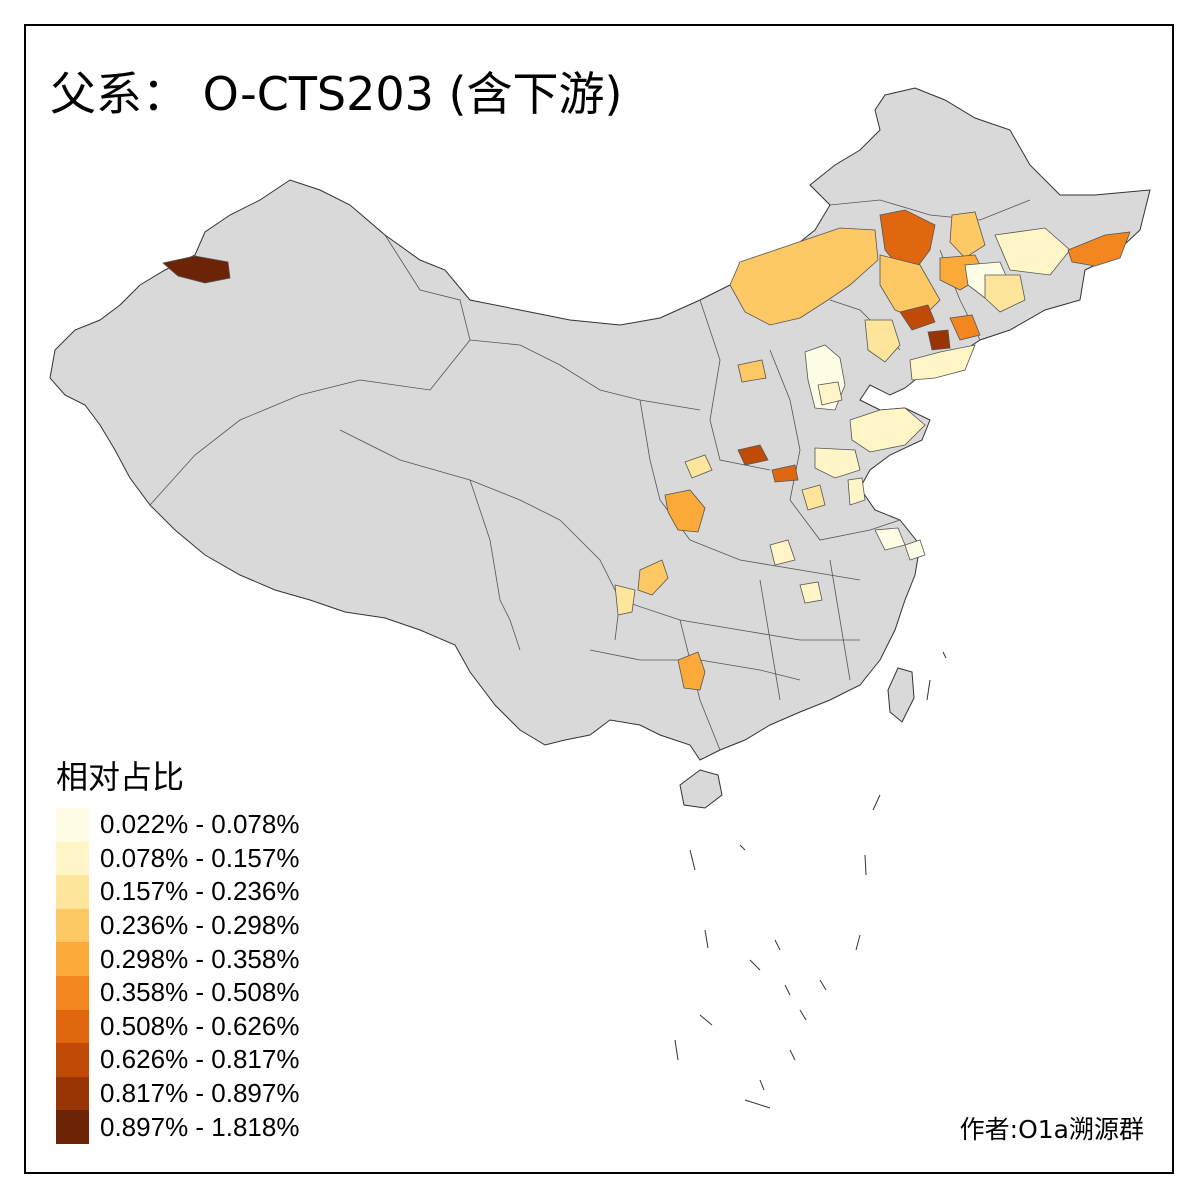 The width and height of the screenshot is (1200, 1200). I want to click on region-xuzhou, so click(856, 491).